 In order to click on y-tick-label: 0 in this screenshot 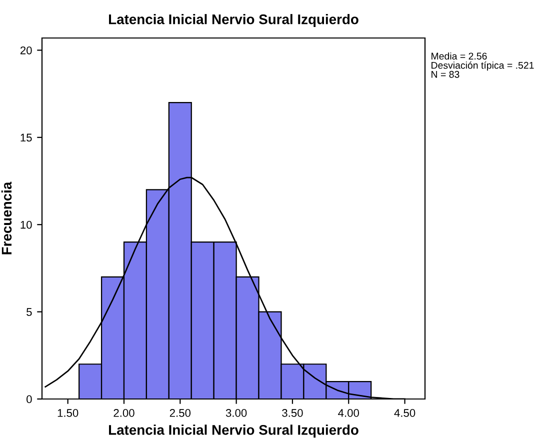, I will do `click(29, 399)`.